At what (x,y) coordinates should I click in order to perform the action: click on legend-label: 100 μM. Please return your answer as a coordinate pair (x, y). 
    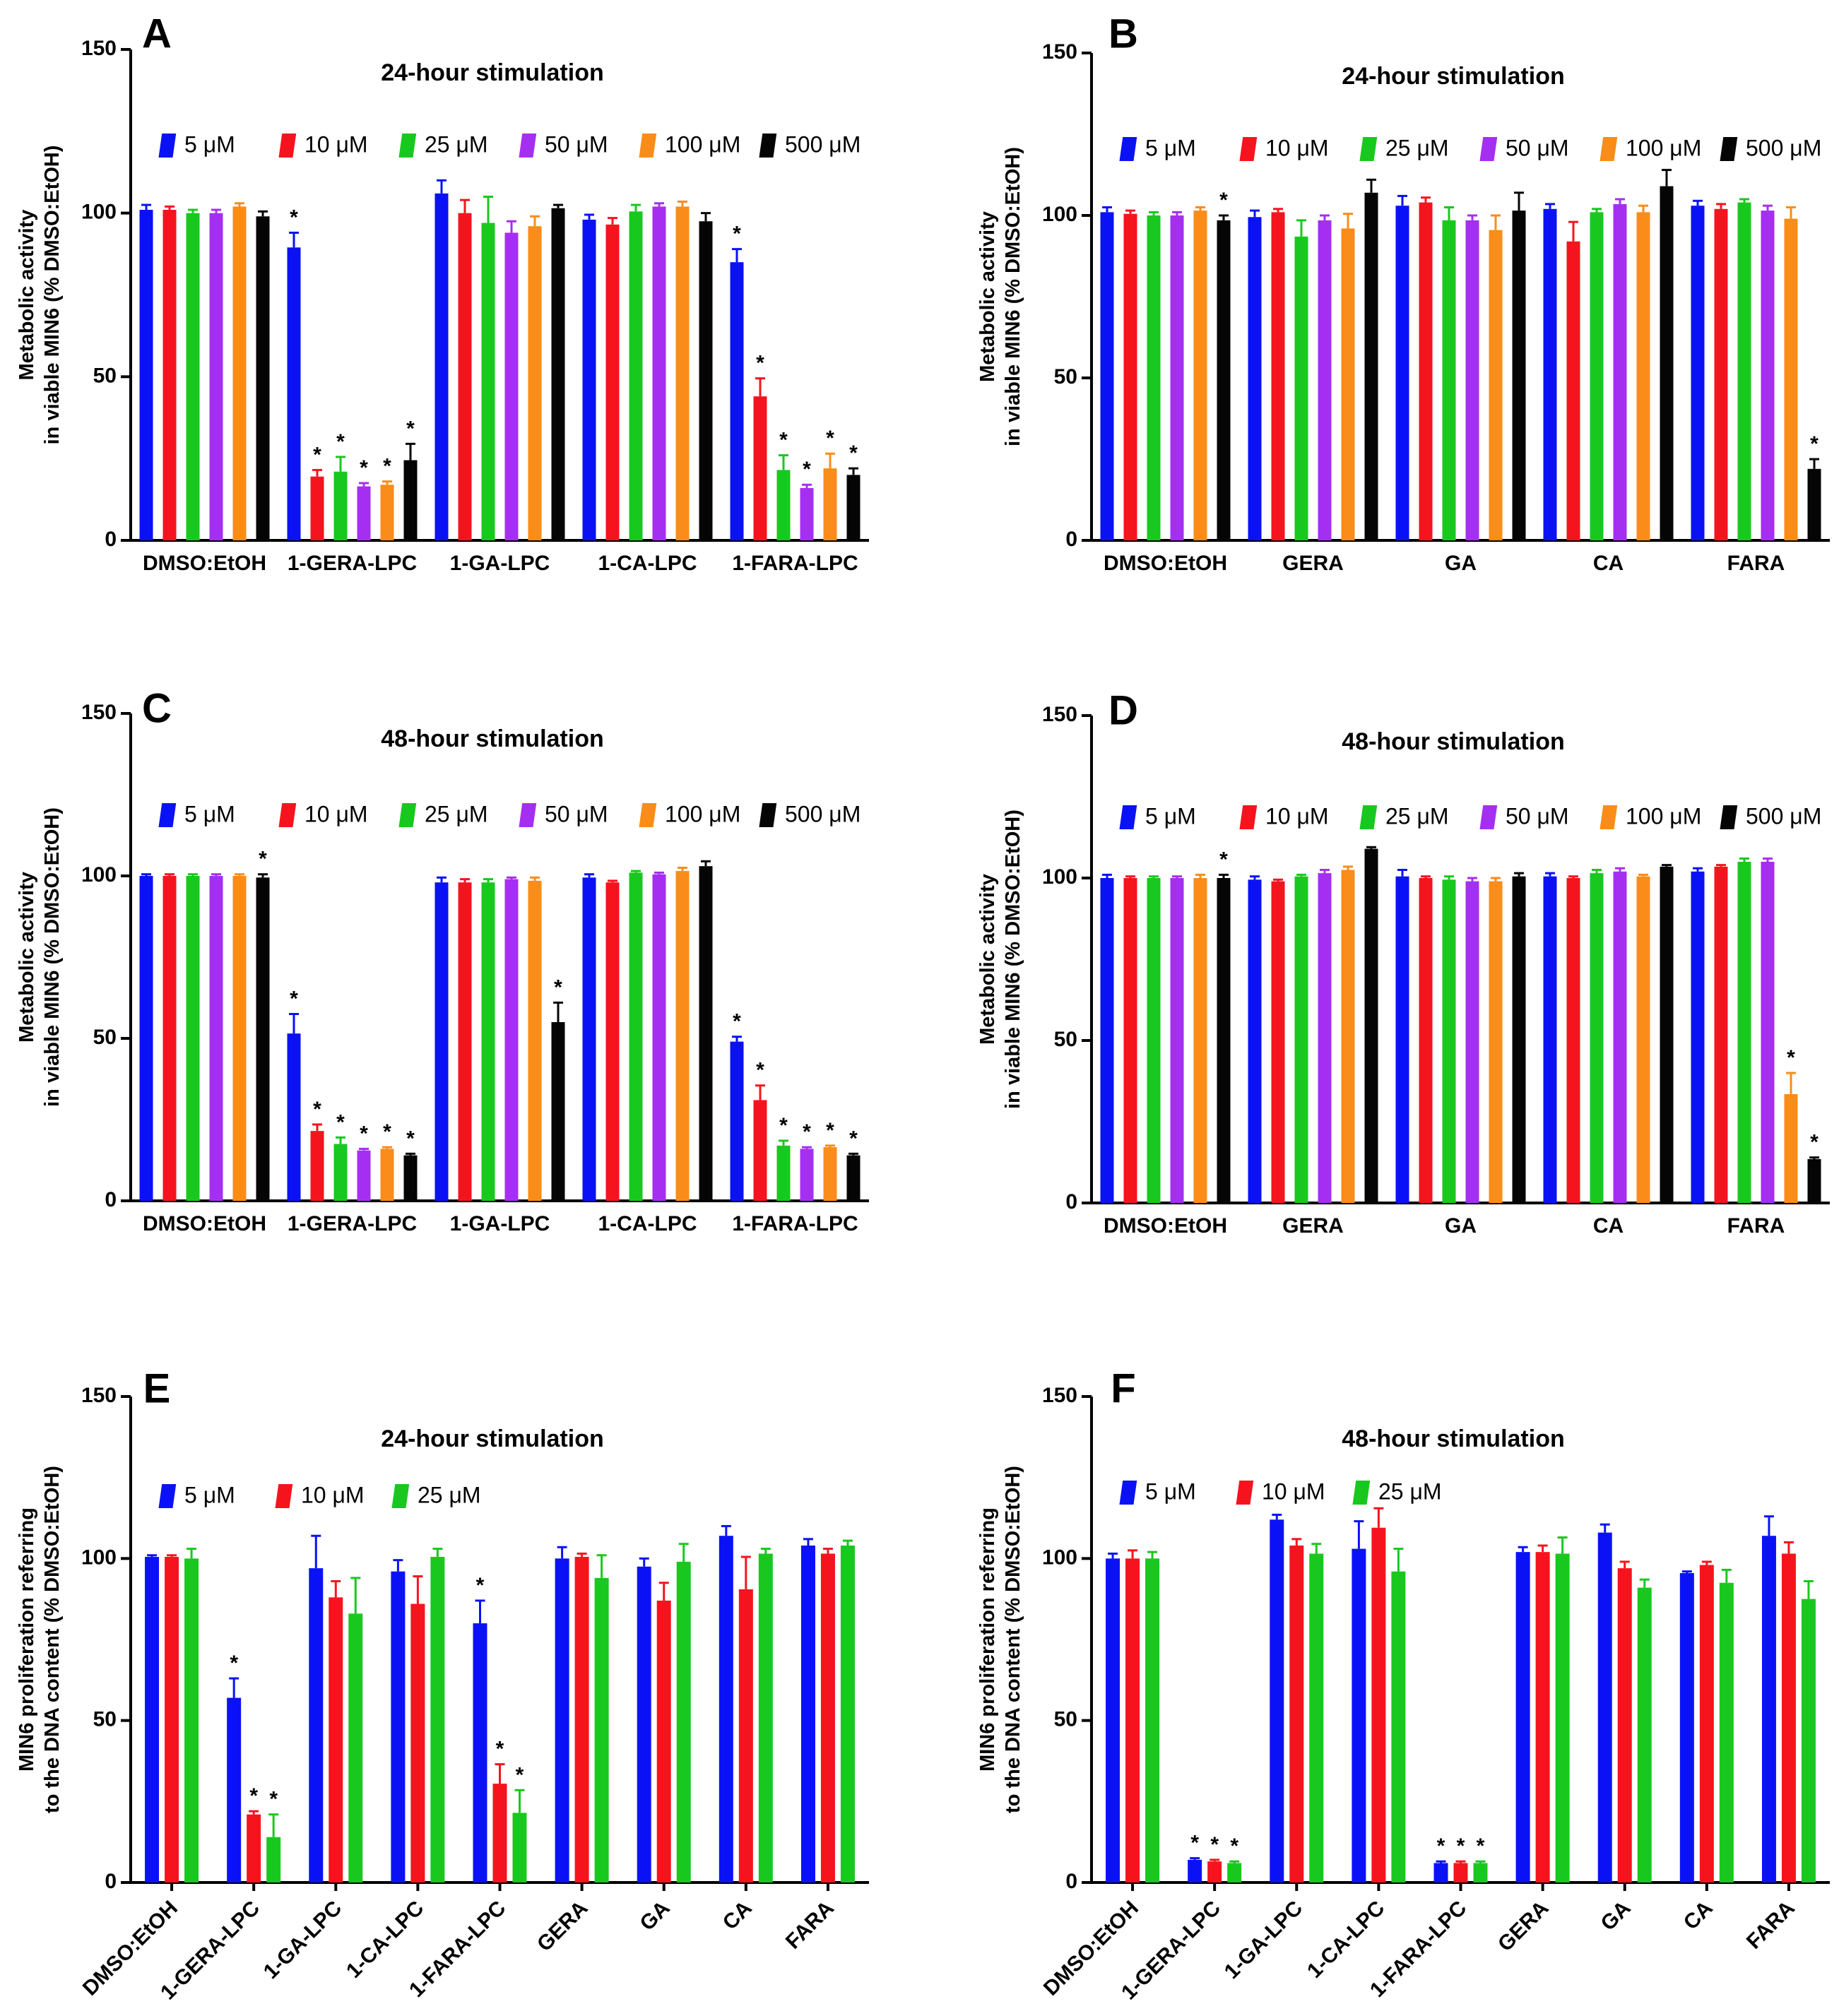
    Looking at the image, I should click on (1664, 816).